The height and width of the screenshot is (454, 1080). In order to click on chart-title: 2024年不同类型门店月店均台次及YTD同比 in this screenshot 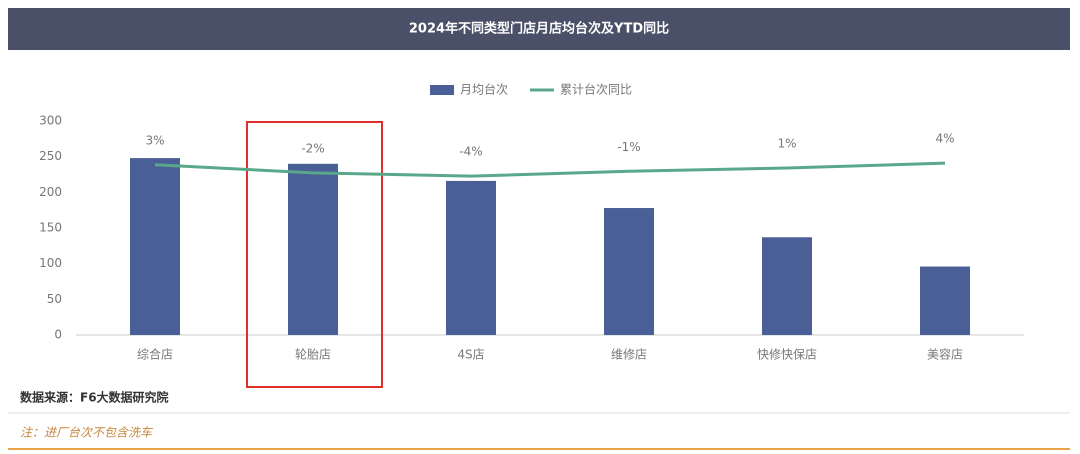, I will do `click(539, 29)`.